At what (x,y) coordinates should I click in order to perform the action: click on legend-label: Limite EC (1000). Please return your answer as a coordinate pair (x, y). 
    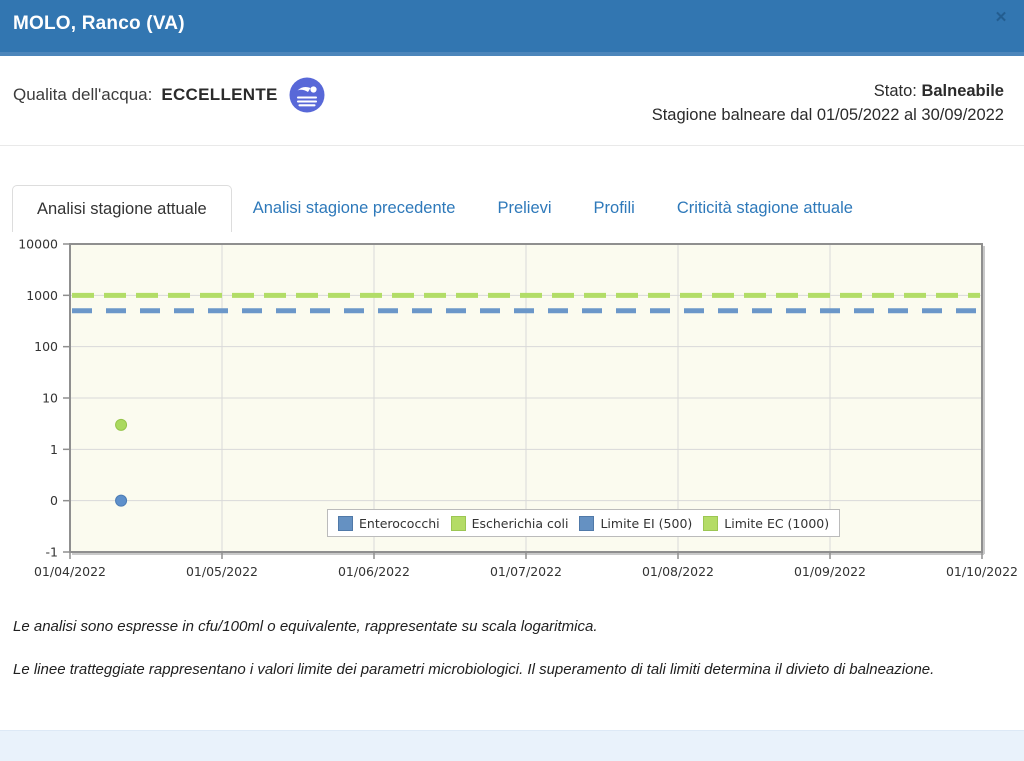
    Looking at the image, I should click on (777, 523).